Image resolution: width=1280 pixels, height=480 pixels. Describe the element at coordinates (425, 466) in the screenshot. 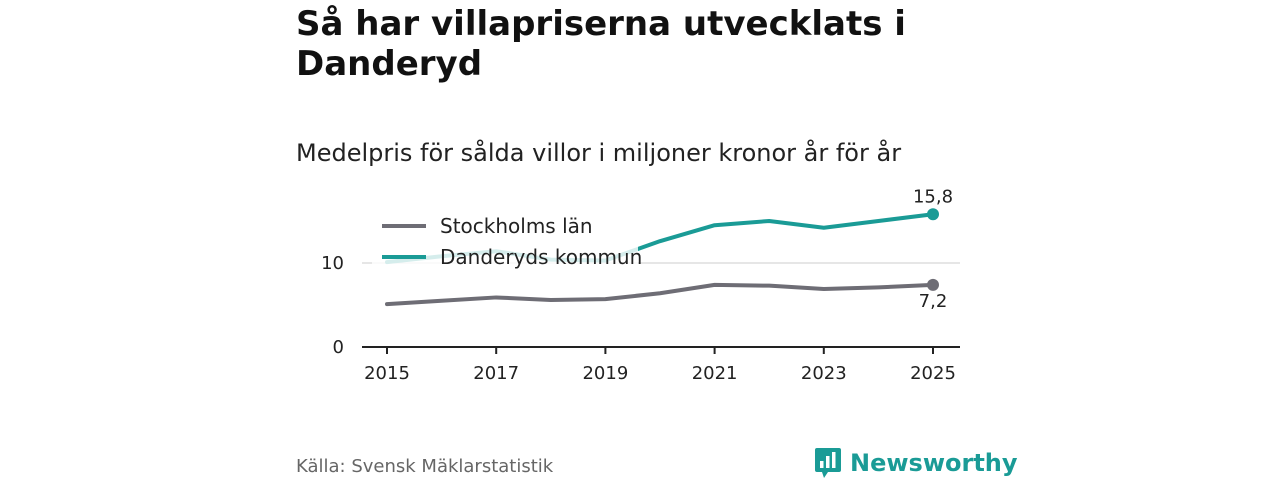

I see `source-note: Källa: Svensk Mäklarstatistik` at that location.